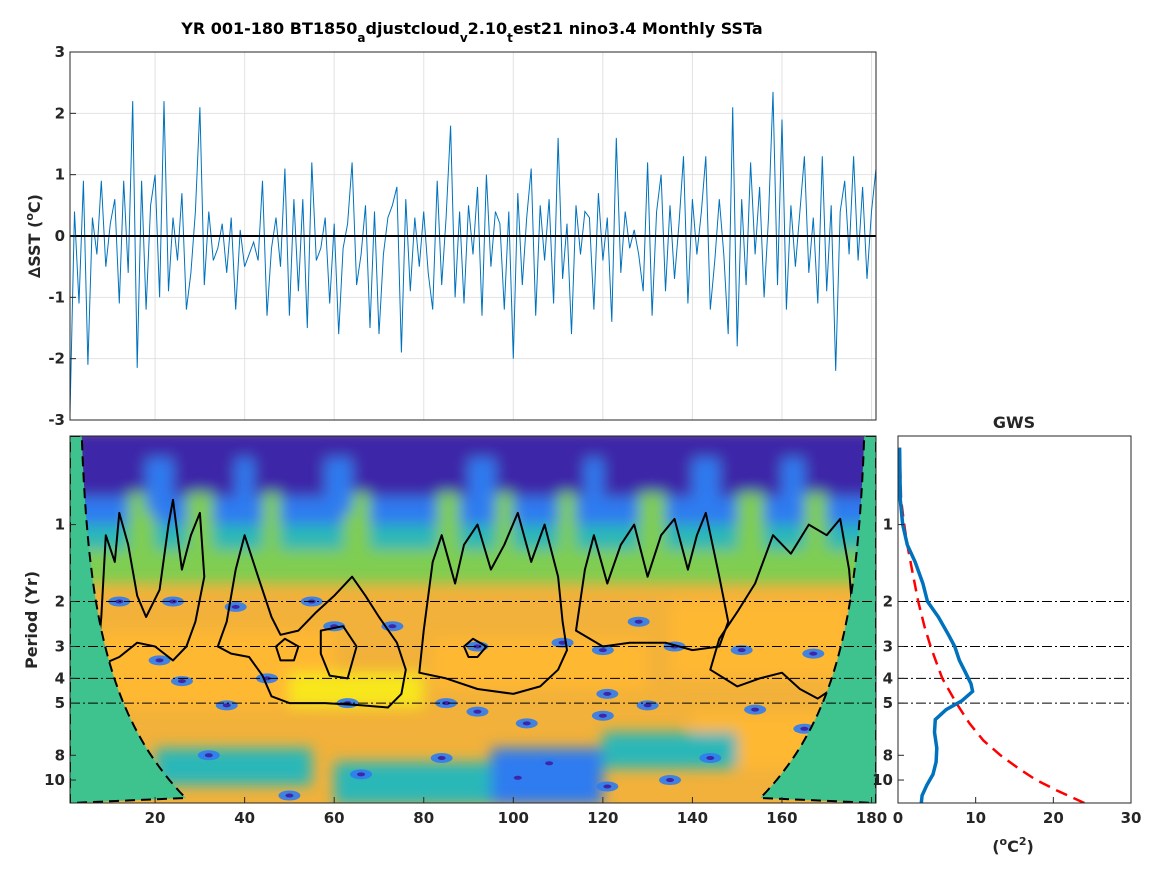 Image resolution: width=1167 pixels, height=875 pixels. I want to click on year-tick-label-60: 60, so click(334, 818).